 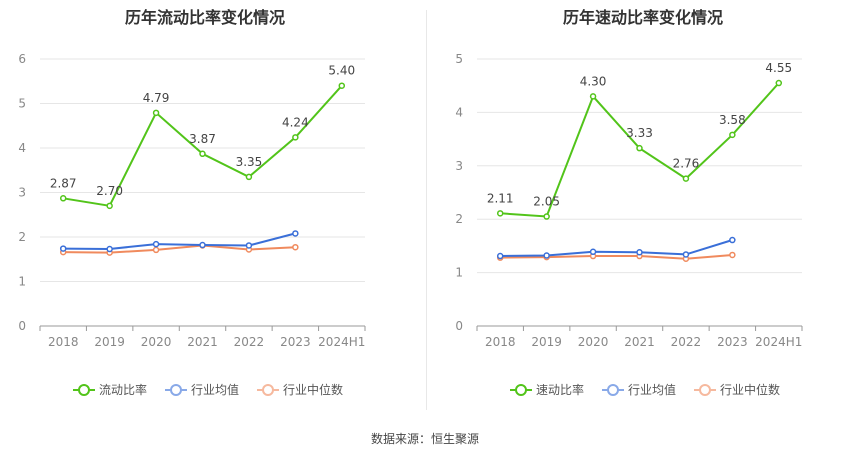 I want to click on data-label: 4.79, so click(x=156, y=98).